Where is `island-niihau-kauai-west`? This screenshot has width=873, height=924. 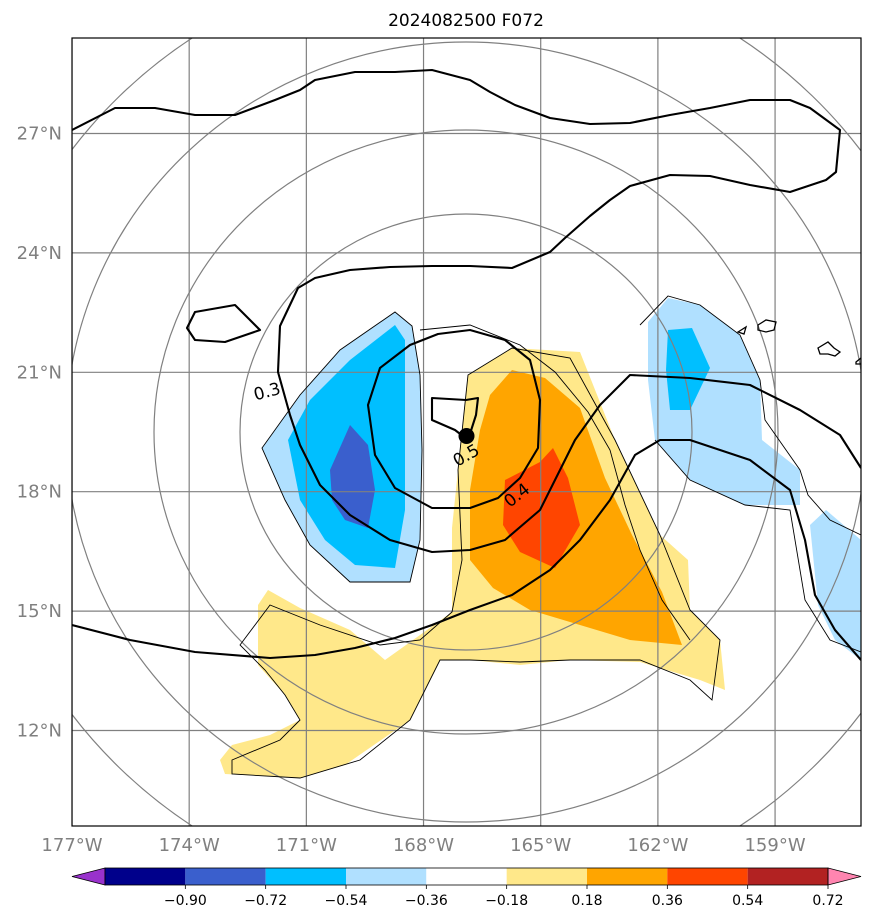 island-niihau-kauai-west is located at coordinates (742, 330).